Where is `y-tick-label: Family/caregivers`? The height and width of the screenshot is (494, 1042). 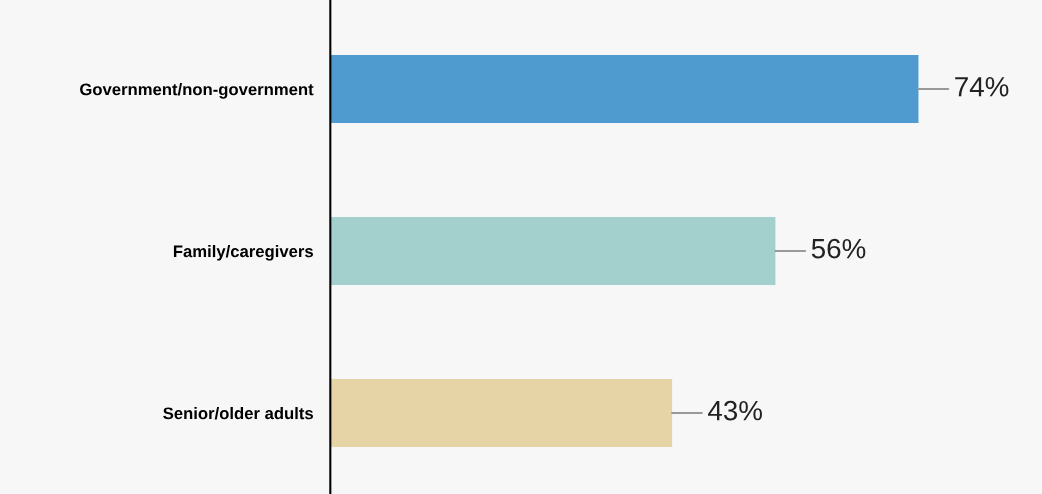 y-tick-label: Family/caregivers is located at coordinates (243, 253).